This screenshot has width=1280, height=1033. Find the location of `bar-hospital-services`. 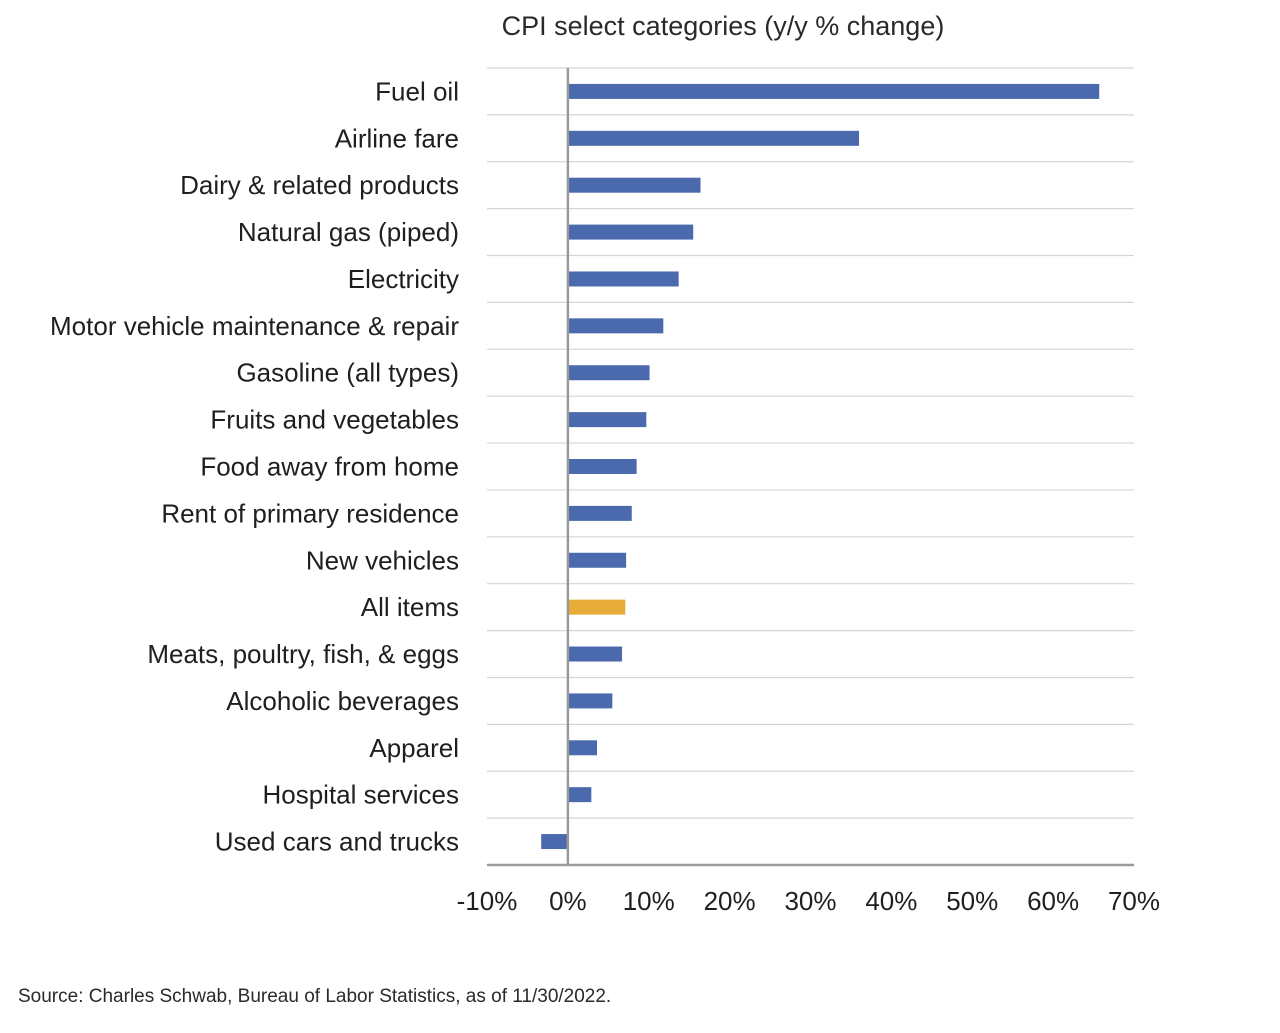

bar-hospital-services is located at coordinates (579, 795).